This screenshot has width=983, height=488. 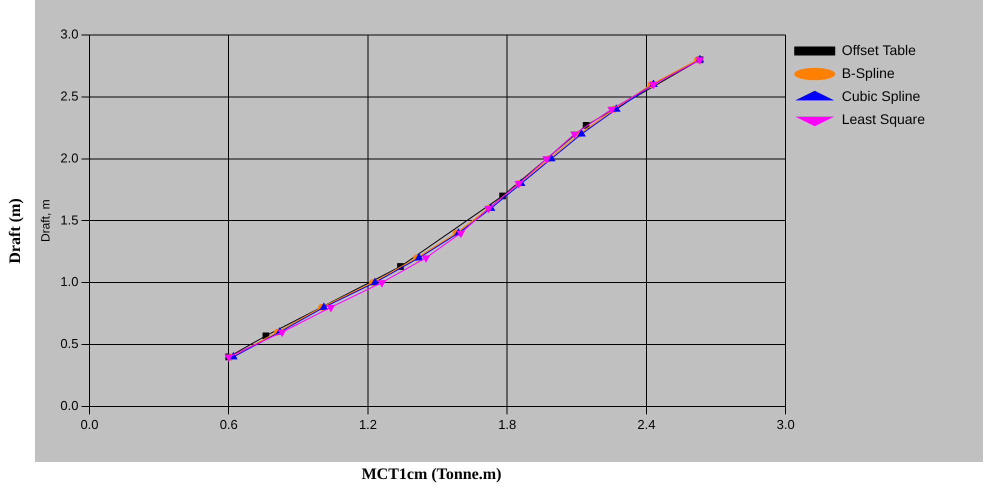 What do you see at coordinates (881, 96) in the screenshot?
I see `legend-label: Cubic Spline` at bounding box center [881, 96].